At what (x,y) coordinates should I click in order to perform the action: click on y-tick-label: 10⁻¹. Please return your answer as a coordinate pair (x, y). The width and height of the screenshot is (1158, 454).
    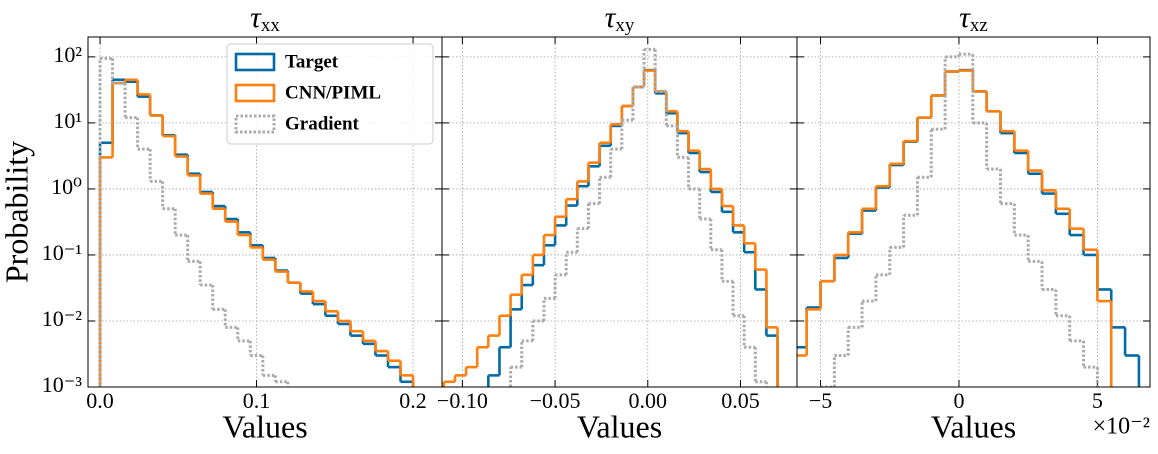
    Looking at the image, I should click on (62, 252).